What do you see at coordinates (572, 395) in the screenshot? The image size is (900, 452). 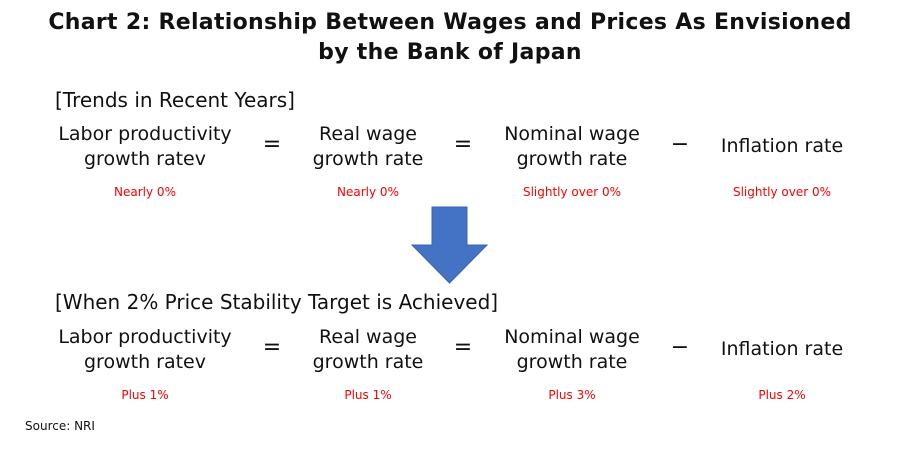 I see `value-label: Plus 3%` at bounding box center [572, 395].